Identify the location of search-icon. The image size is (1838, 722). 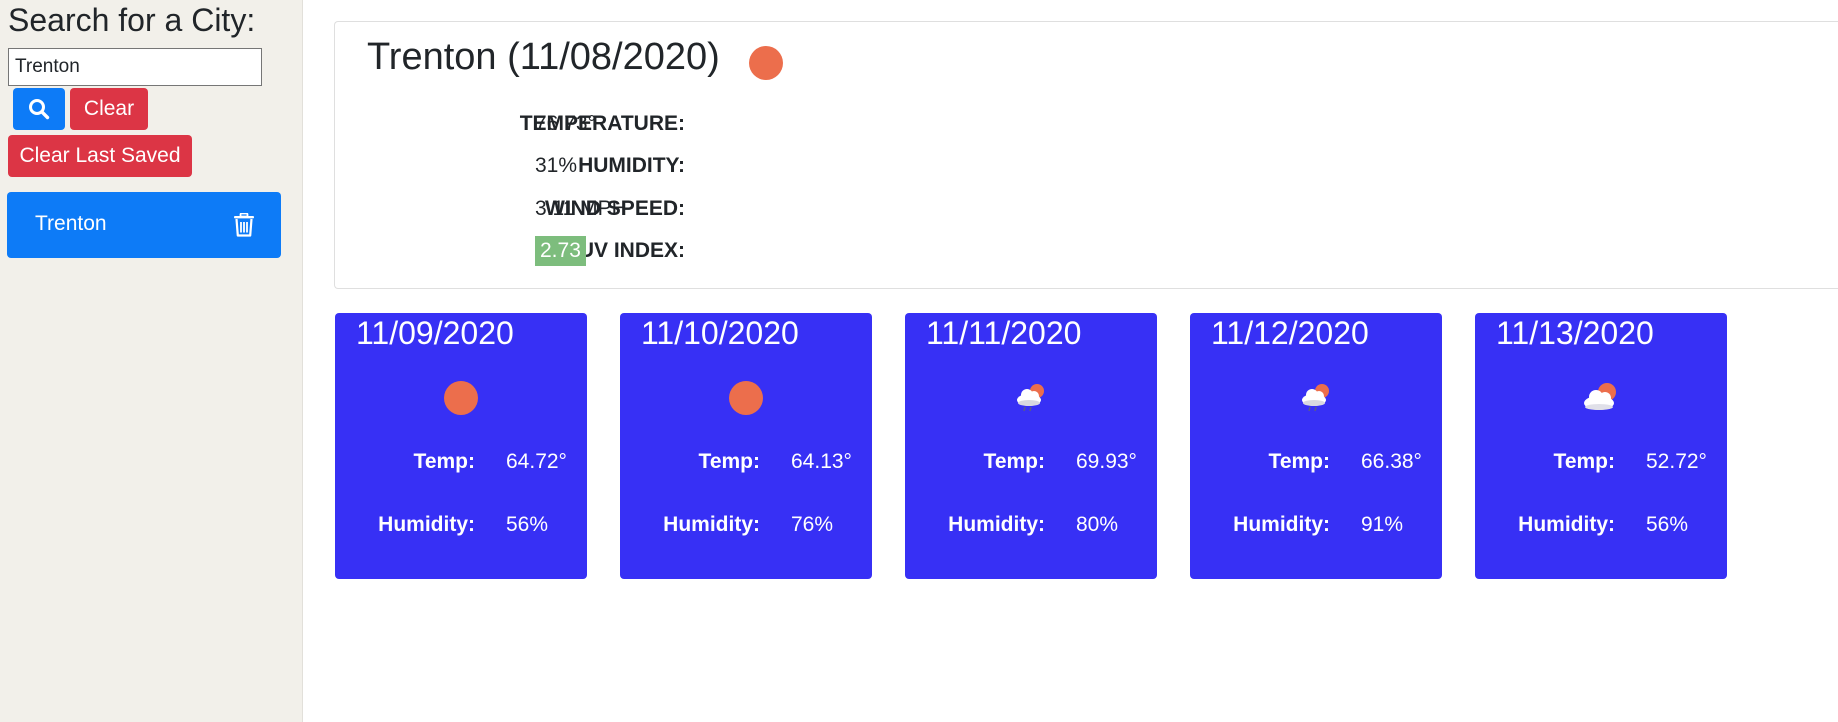
(39, 109).